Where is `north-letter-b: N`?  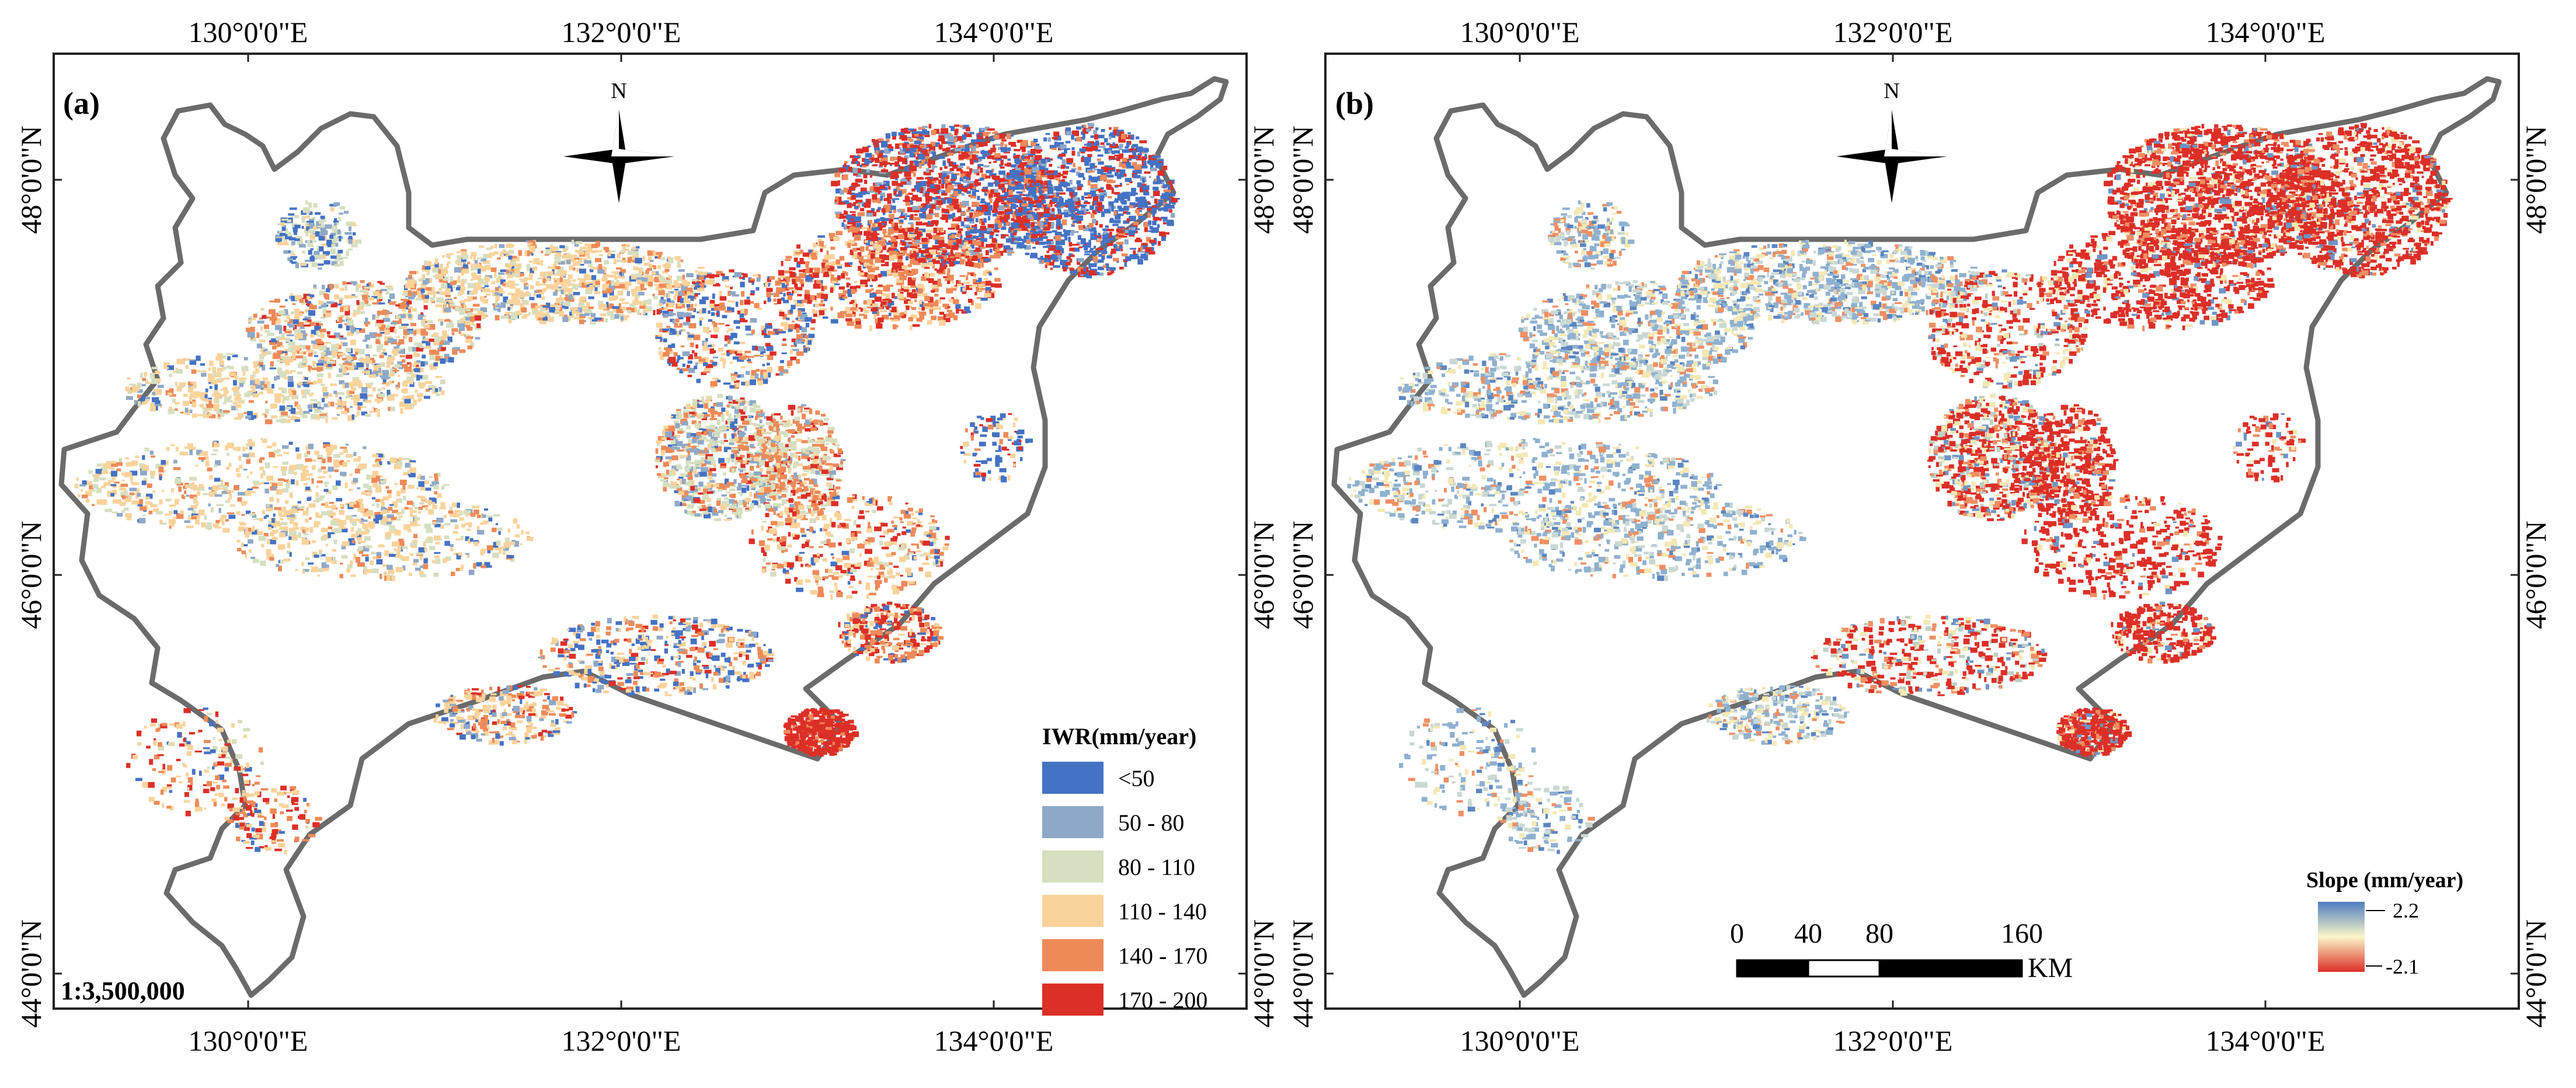
north-letter-b: N is located at coordinates (1891, 91).